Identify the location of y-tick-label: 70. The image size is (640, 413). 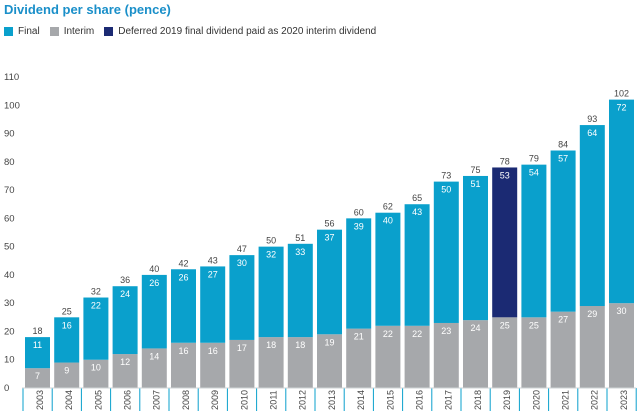
(9, 190).